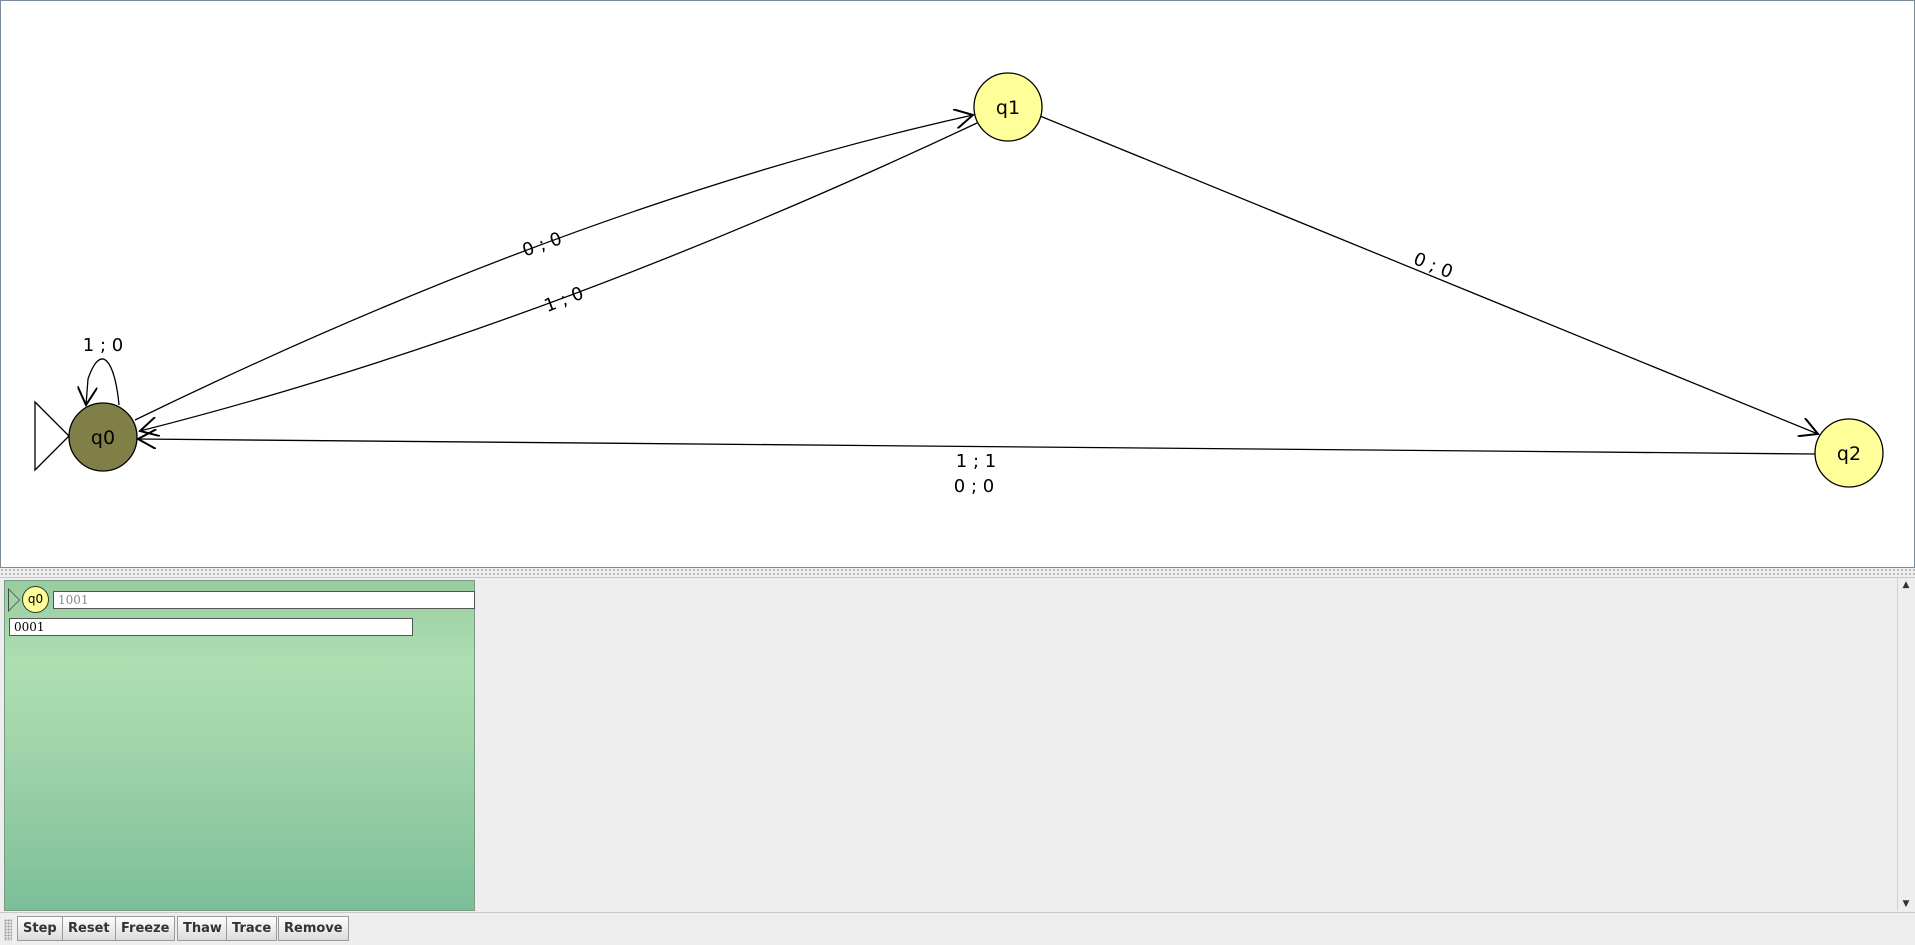 The image size is (1915, 945). Describe the element at coordinates (976, 461) in the screenshot. I see `transition-label-q2-q0-1: 1 ; 1` at that location.